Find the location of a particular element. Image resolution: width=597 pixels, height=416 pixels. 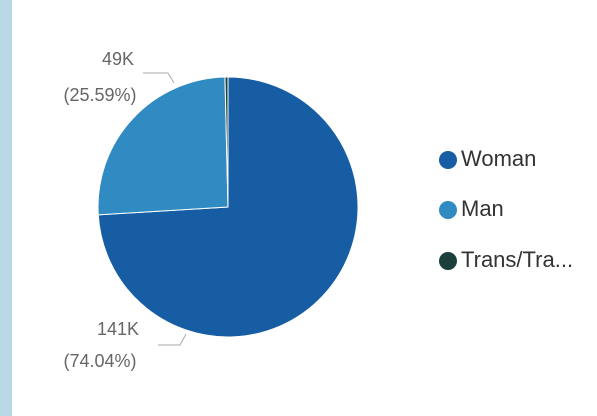

count-label: 141K is located at coordinates (118, 329).